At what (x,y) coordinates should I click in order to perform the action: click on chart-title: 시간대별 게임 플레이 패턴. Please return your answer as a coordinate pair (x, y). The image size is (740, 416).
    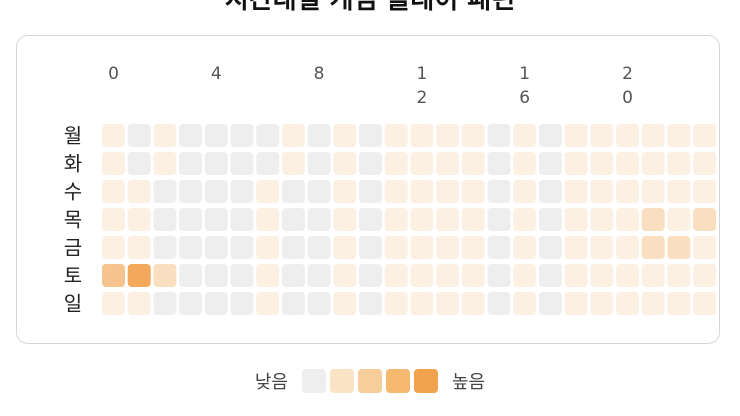
    Looking at the image, I should click on (370, 7).